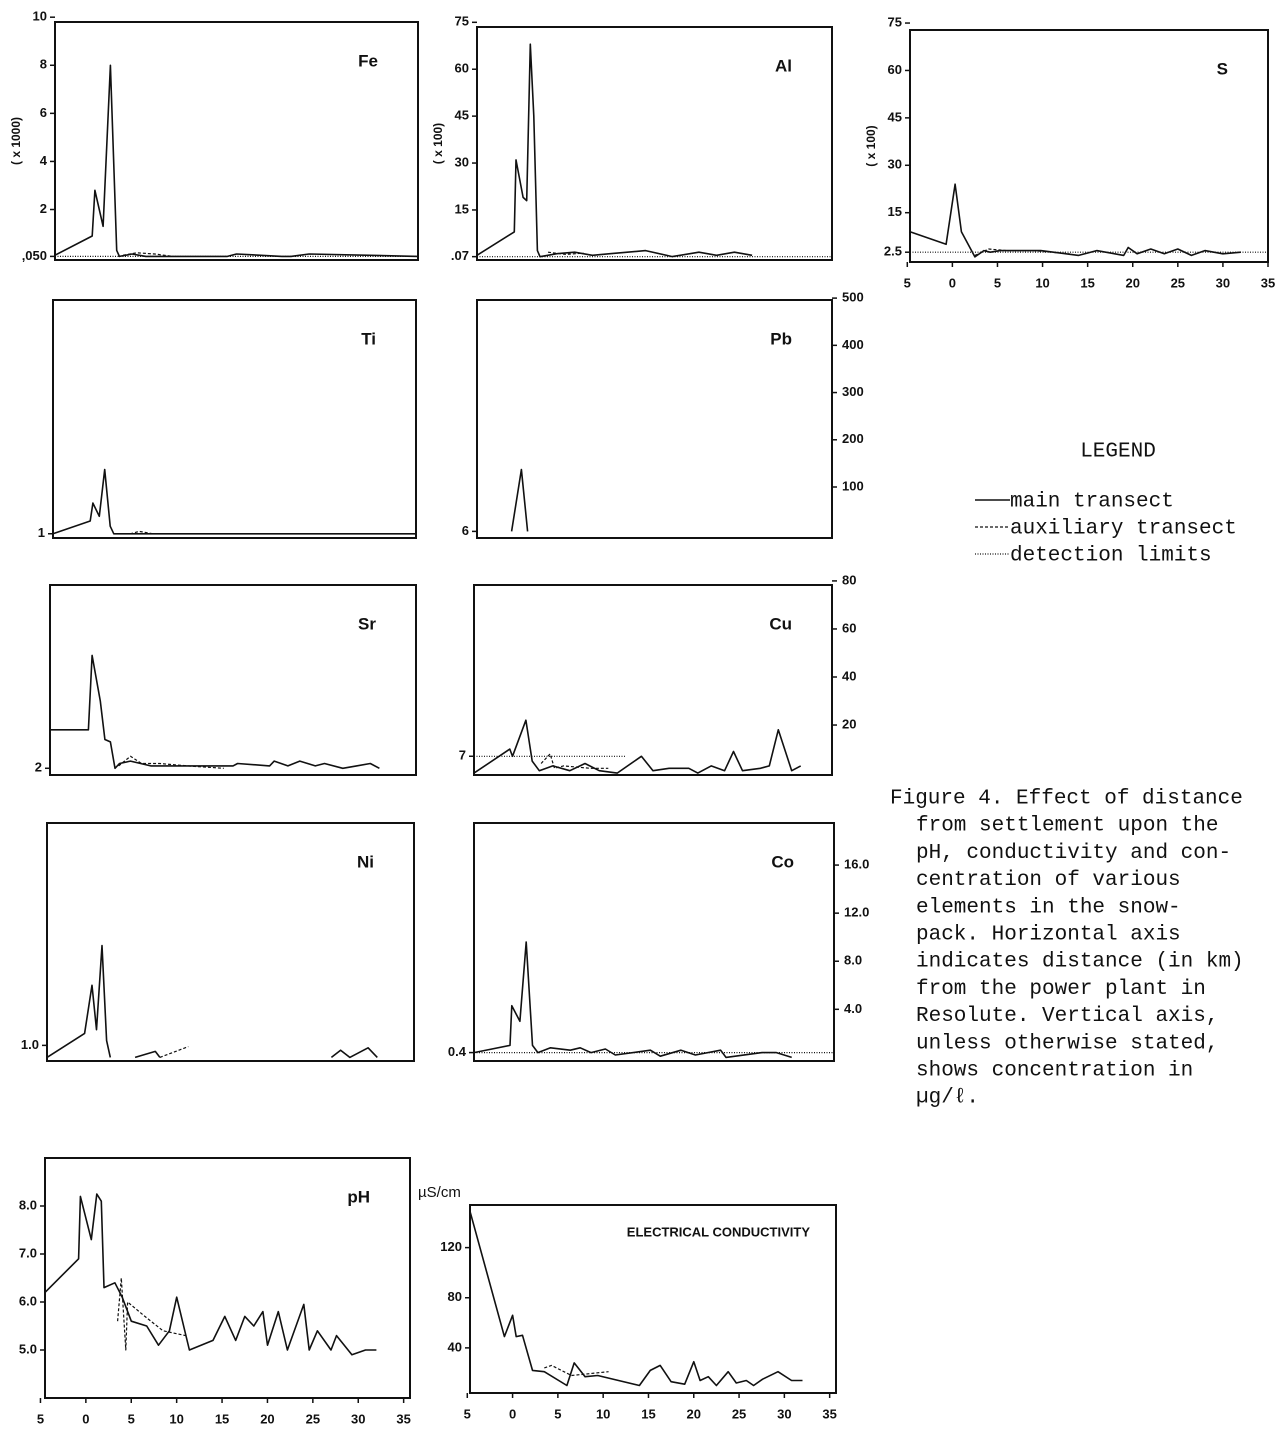 The height and width of the screenshot is (1431, 1281). Describe the element at coordinates (1048, 935) in the screenshot. I see `caption-line: pack. Horizontal axis` at that location.